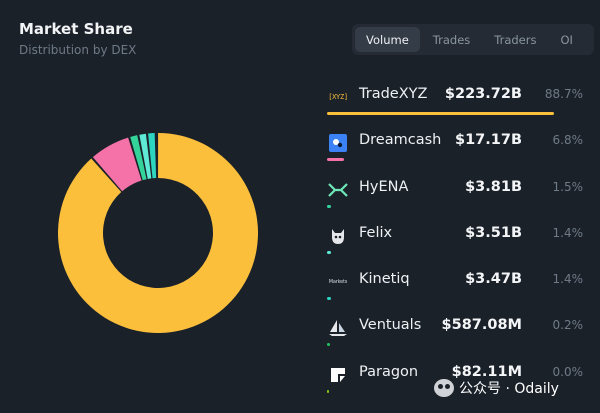 This screenshot has height=413, width=600. I want to click on dex-row-felix: Felix $3.51B 1.4%, so click(456, 235).